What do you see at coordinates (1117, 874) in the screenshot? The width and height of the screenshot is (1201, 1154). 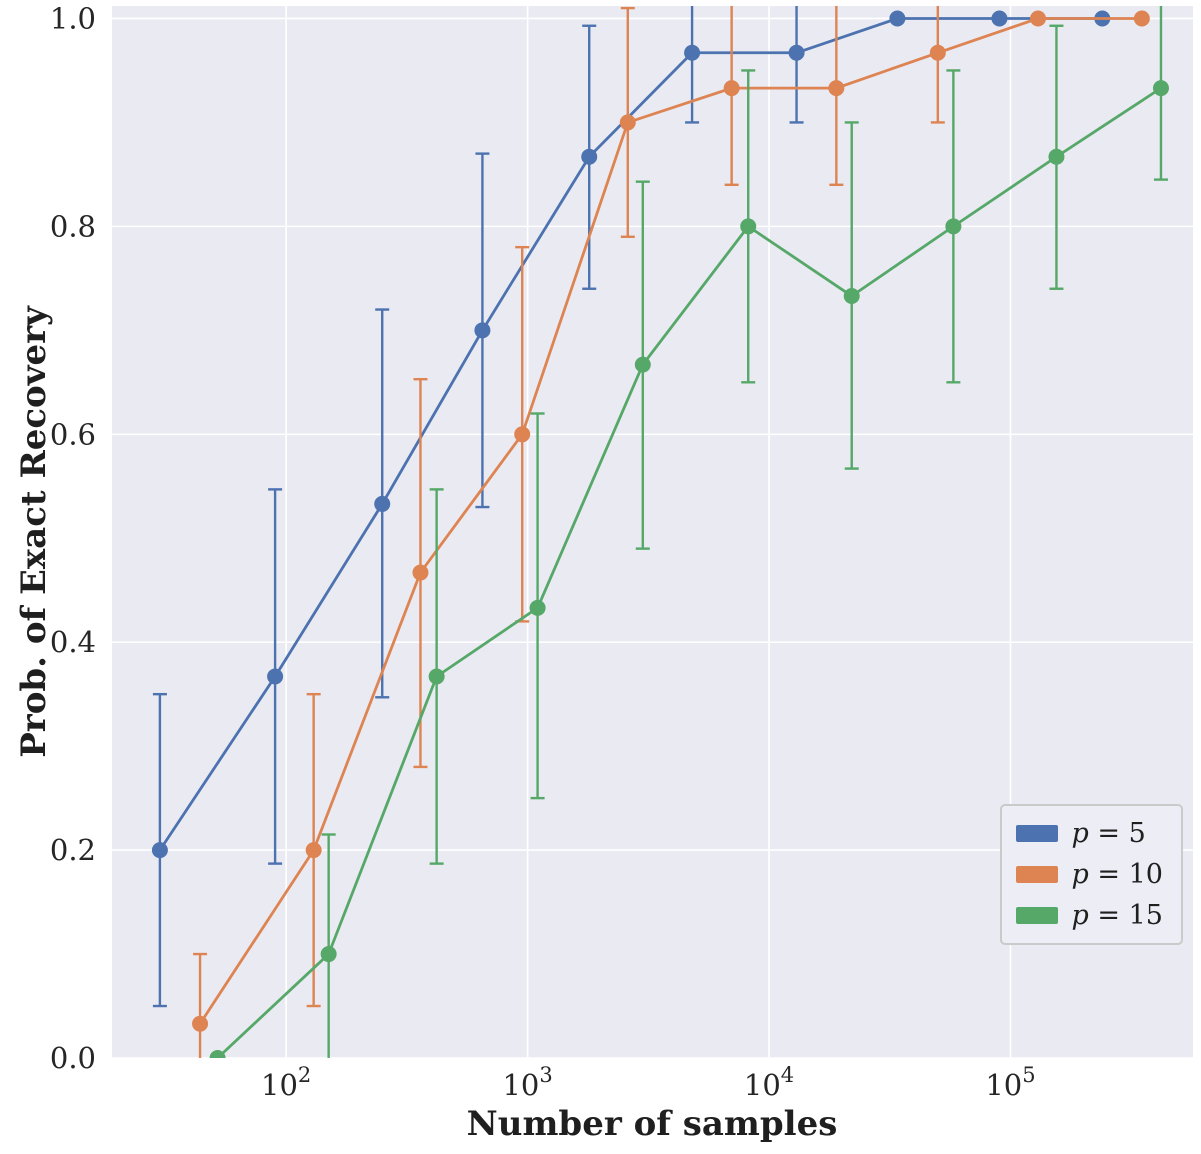 I see `legend-label: p = 10` at bounding box center [1117, 874].